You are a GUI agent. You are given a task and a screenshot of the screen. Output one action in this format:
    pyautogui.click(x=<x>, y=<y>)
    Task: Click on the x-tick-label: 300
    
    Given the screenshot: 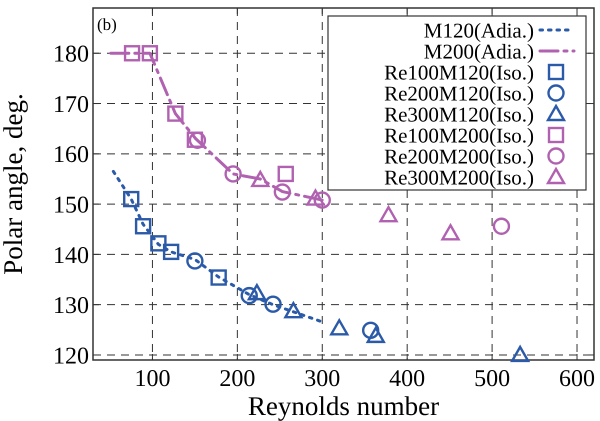 What is the action you would take?
    pyautogui.click(x=322, y=379)
    